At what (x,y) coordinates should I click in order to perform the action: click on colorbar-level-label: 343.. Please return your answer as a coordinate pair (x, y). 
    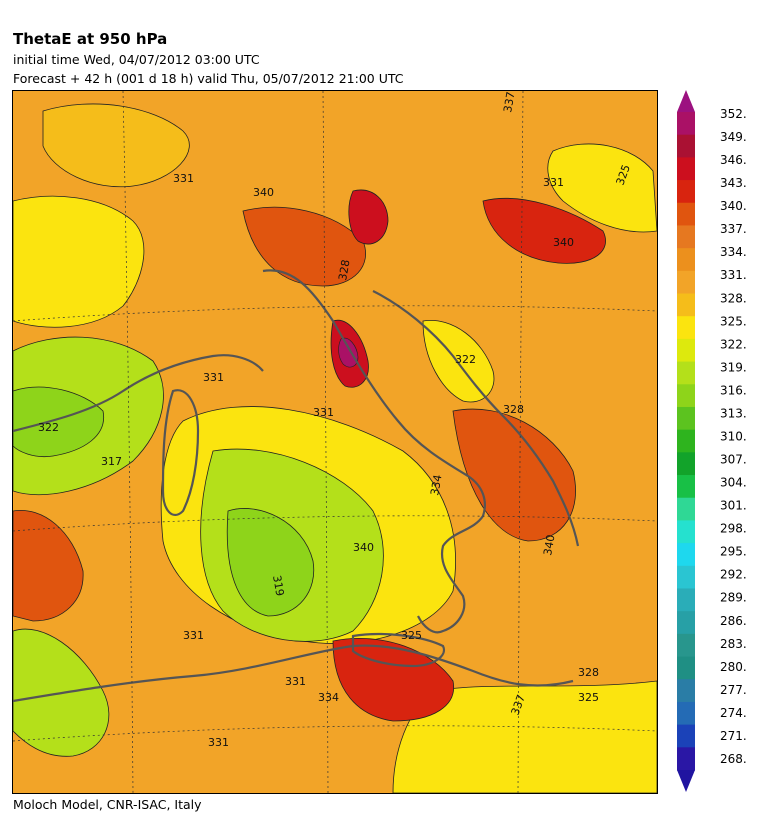
    Looking at the image, I should click on (733, 183).